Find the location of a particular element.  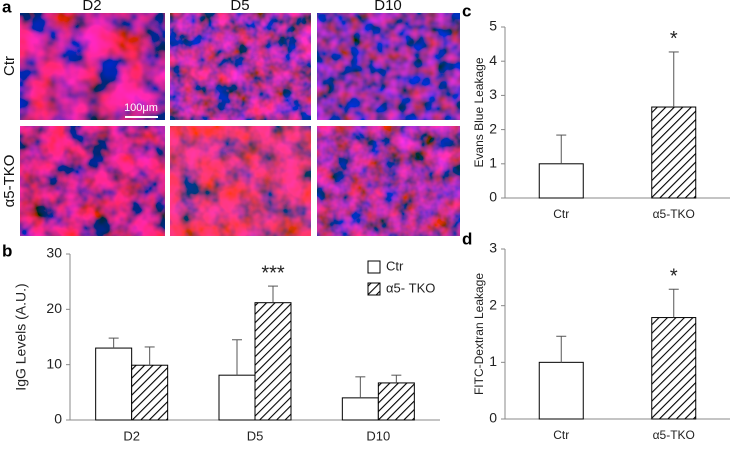

column-label: D10 is located at coordinates (388, 7).